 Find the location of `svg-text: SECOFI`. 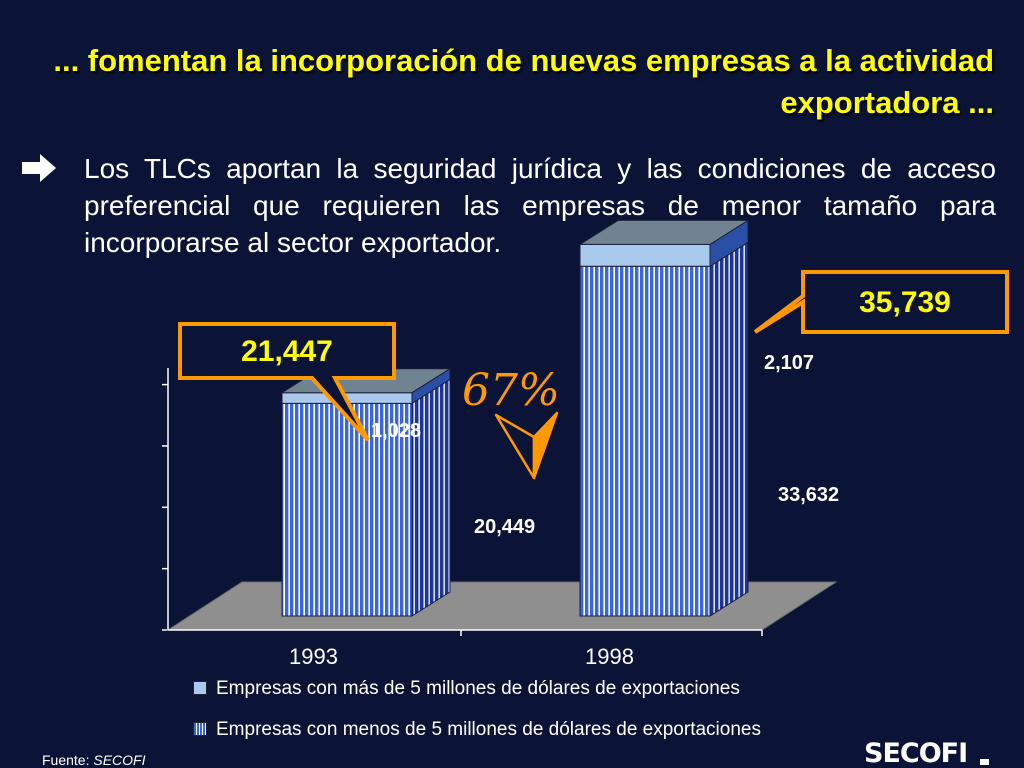

svg-text: SECOFI is located at coordinates (915, 753).